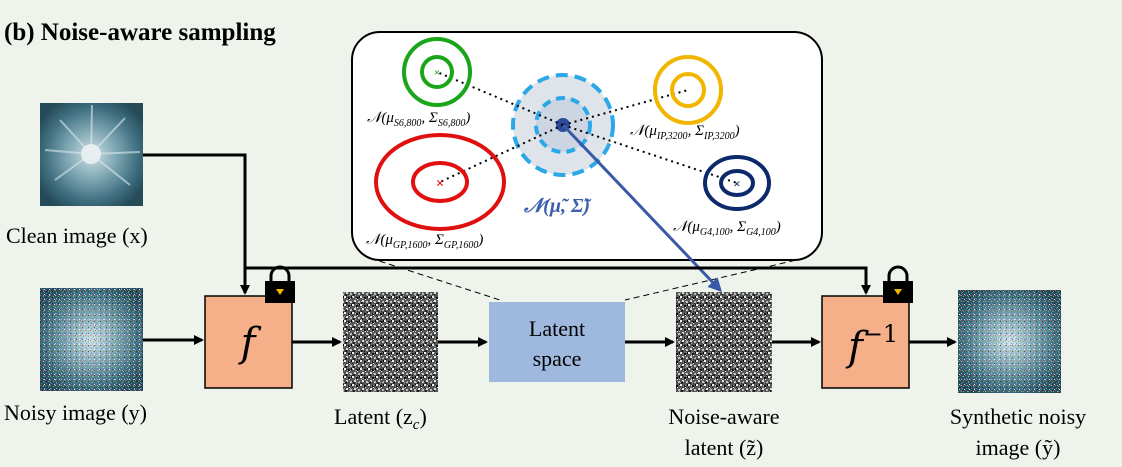 Image resolution: width=1122 pixels, height=467 pixels. Describe the element at coordinates (1018, 416) in the screenshot. I see `synthetic-label-line1: Synthetic noisy` at that location.